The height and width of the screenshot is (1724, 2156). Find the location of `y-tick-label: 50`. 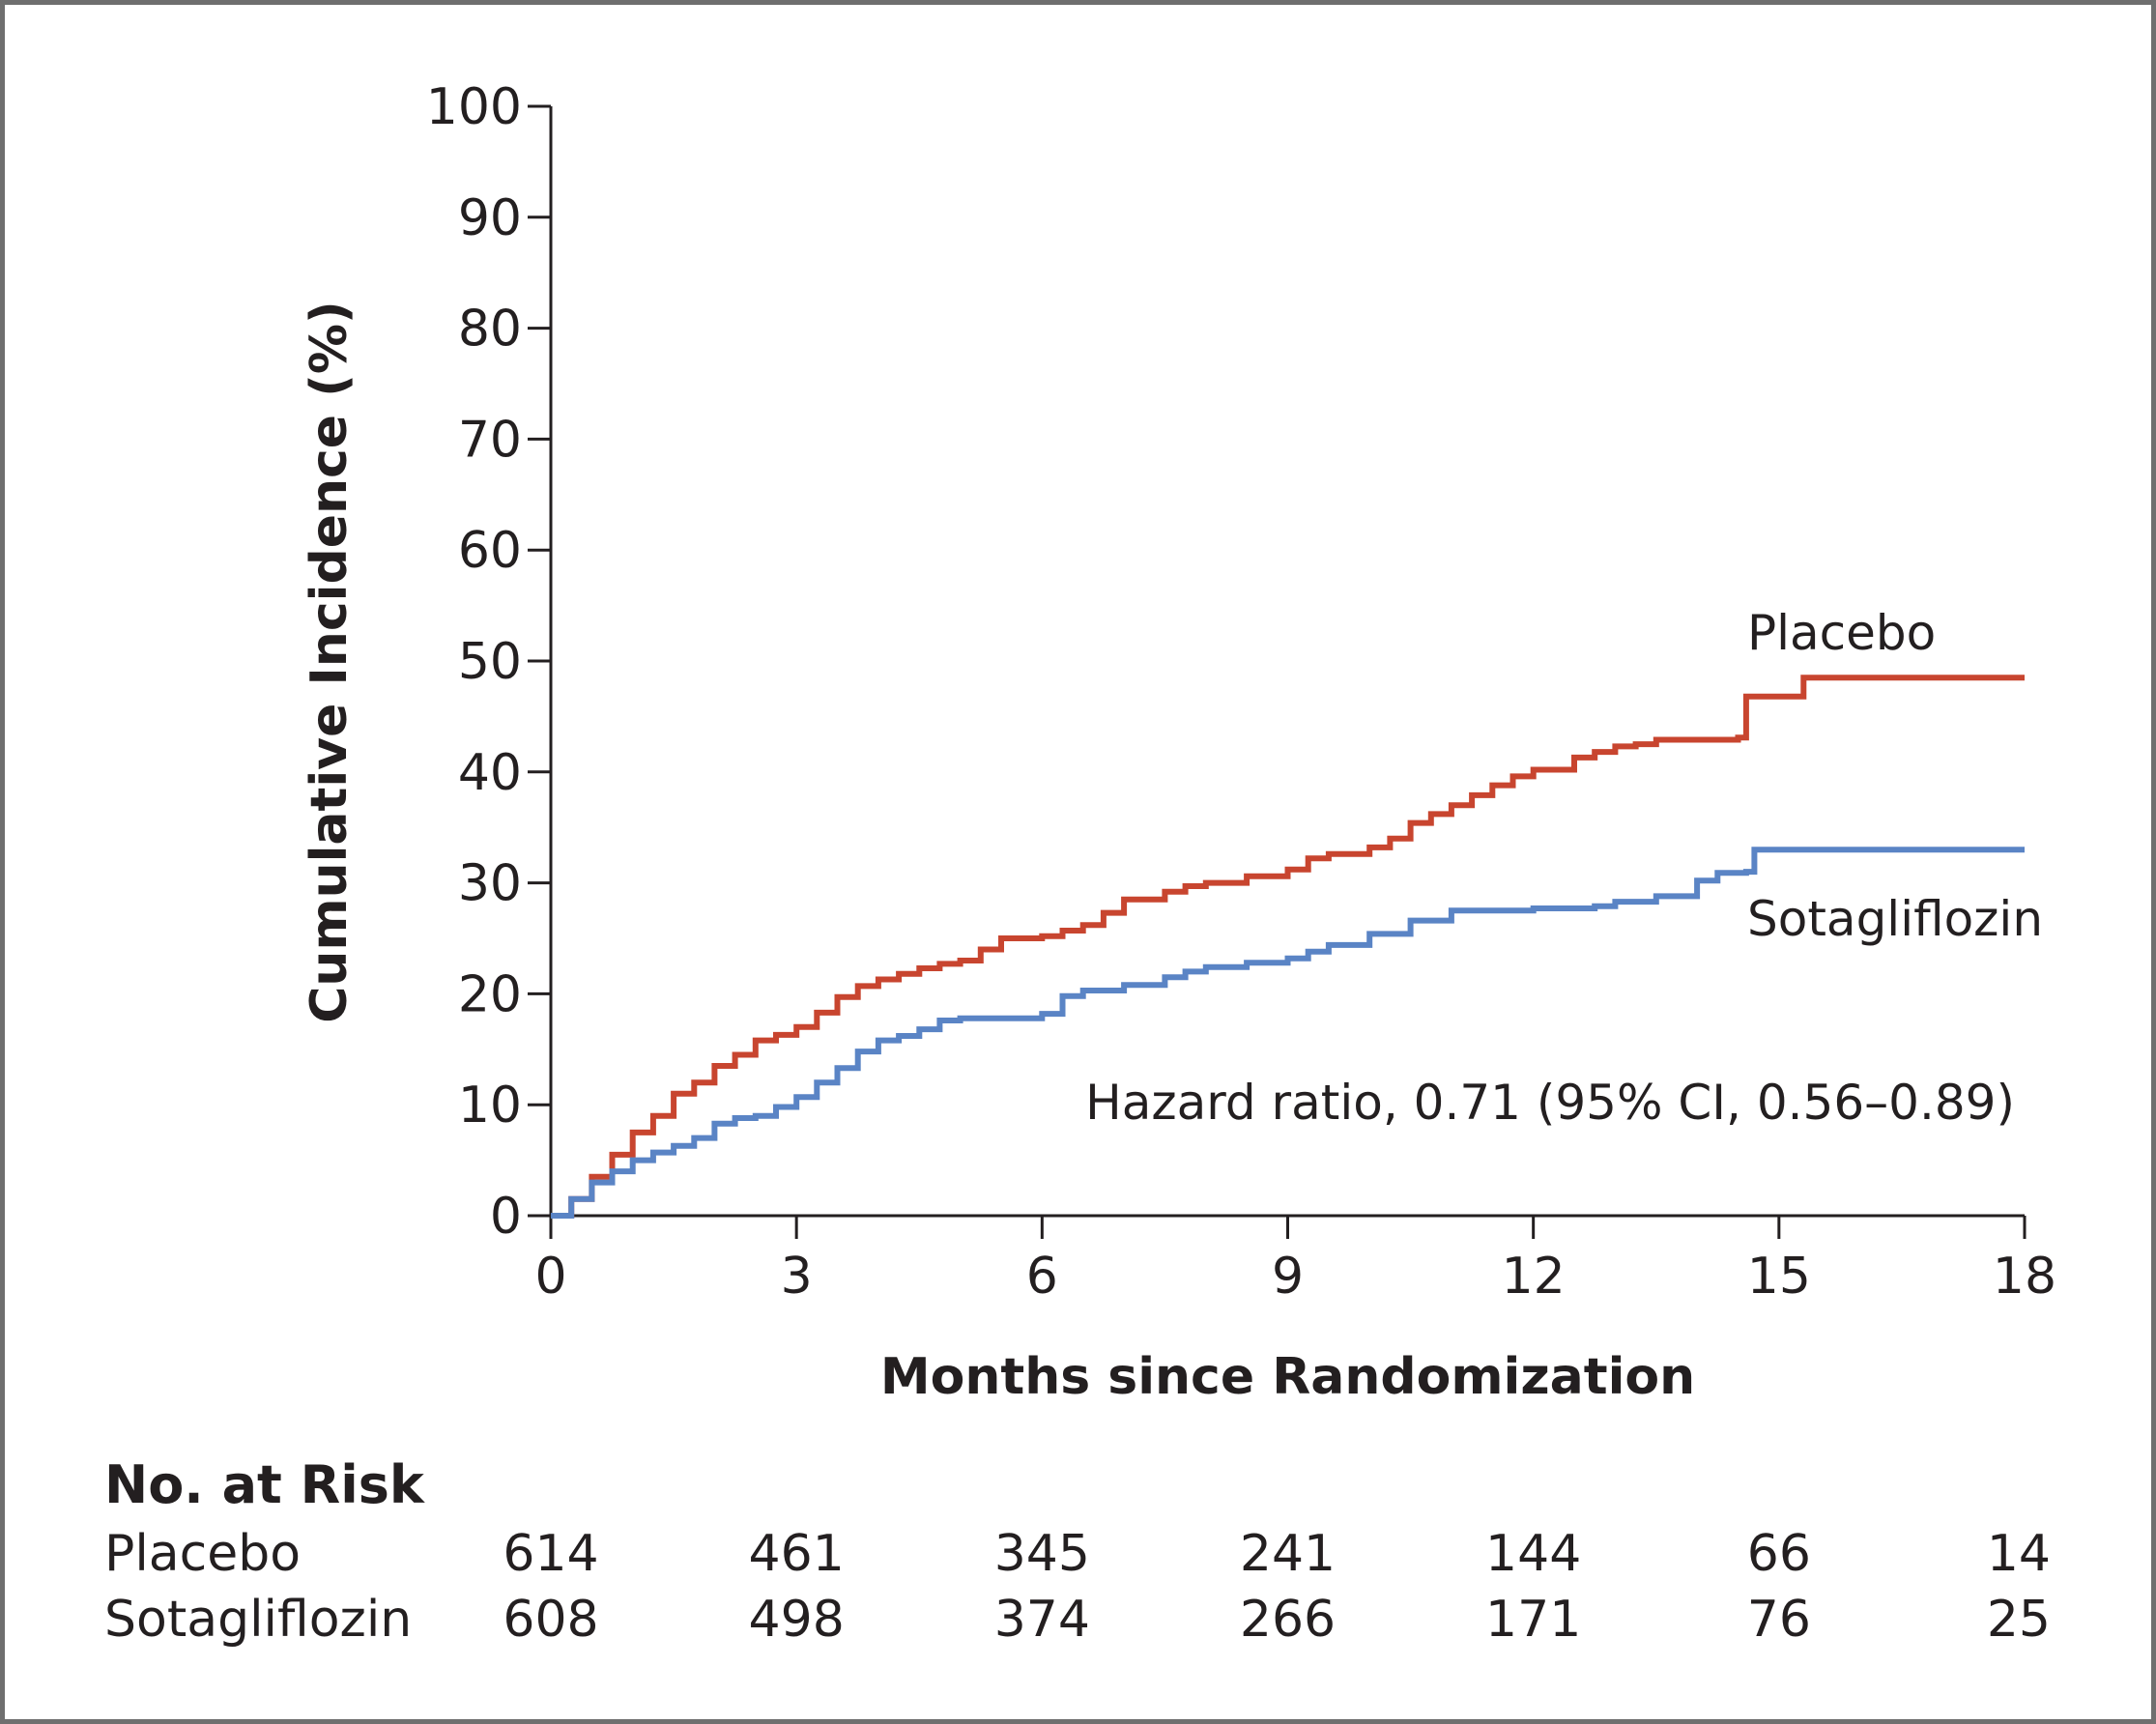

y-tick-label: 50 is located at coordinates (490, 662).